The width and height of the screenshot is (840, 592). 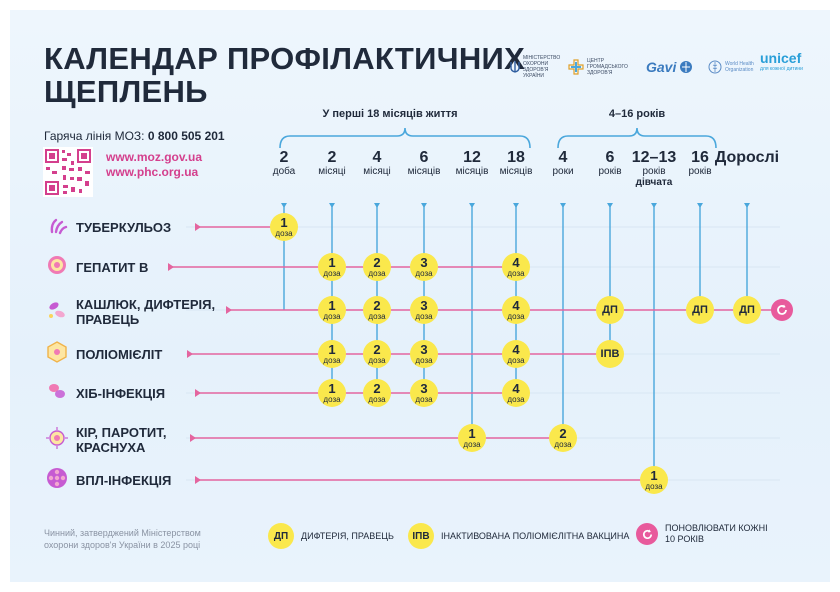 What do you see at coordinates (124, 227) in the screenshot?
I see `disease-name: ТУБЕРКУЛЬОЗ` at bounding box center [124, 227].